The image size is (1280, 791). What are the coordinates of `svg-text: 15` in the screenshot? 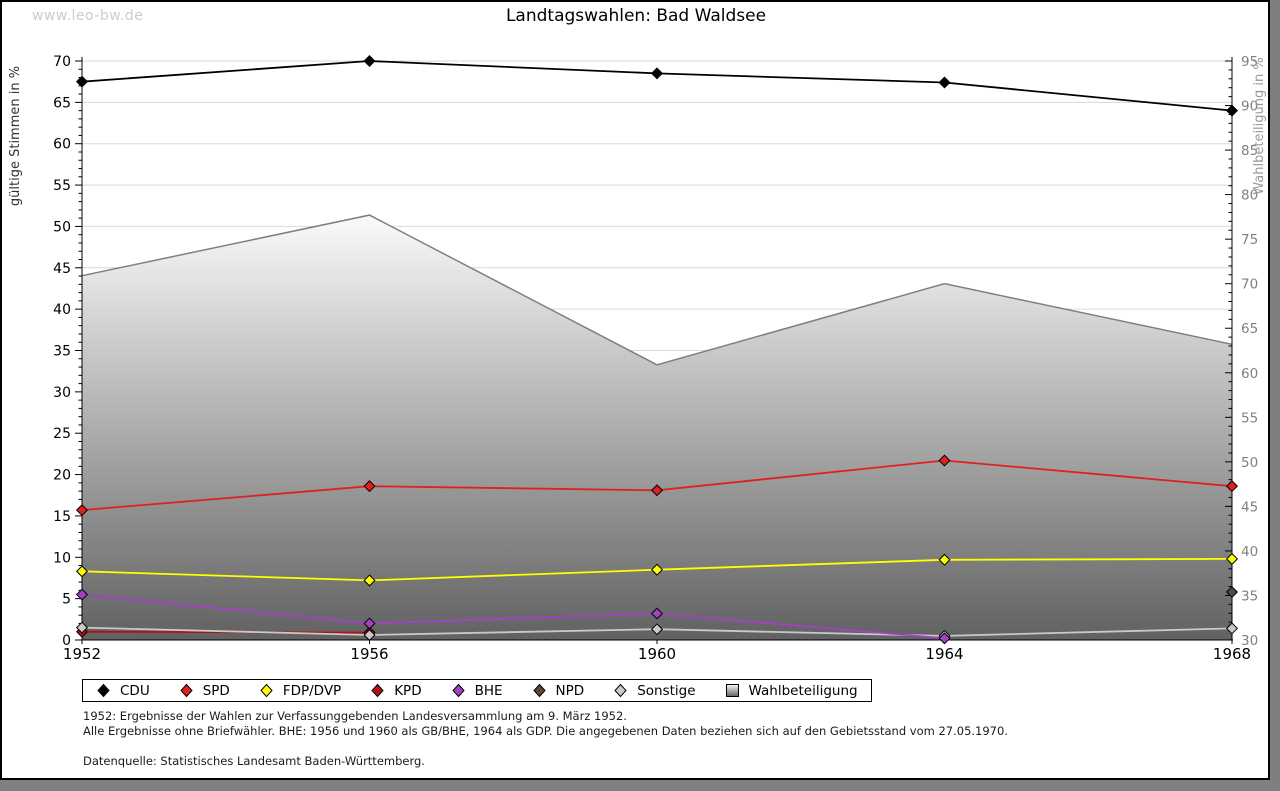 It's located at (62, 517).